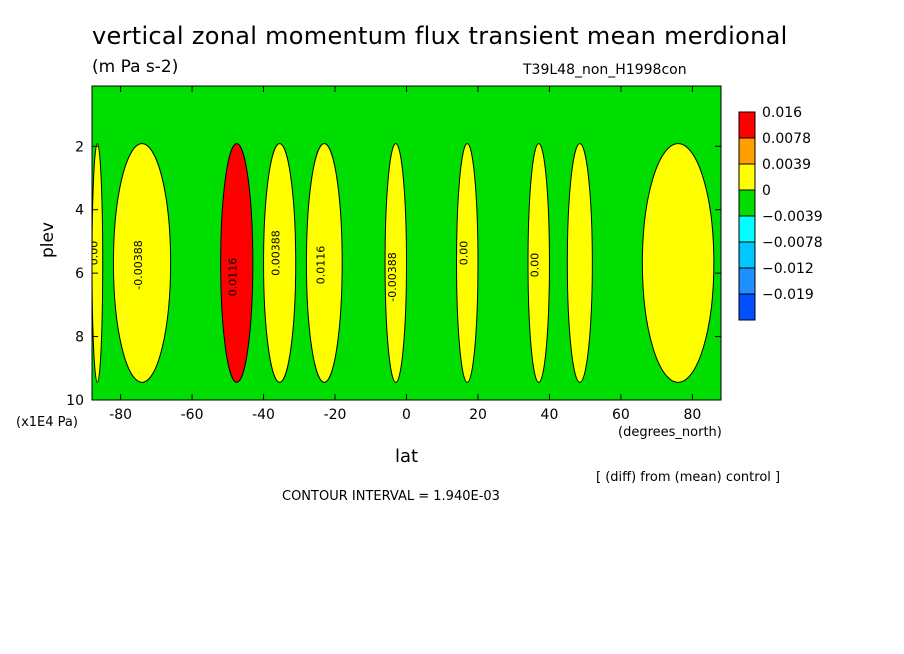  Describe the element at coordinates (786, 165) in the screenshot. I see `colorbar-label: 0.0039` at that location.